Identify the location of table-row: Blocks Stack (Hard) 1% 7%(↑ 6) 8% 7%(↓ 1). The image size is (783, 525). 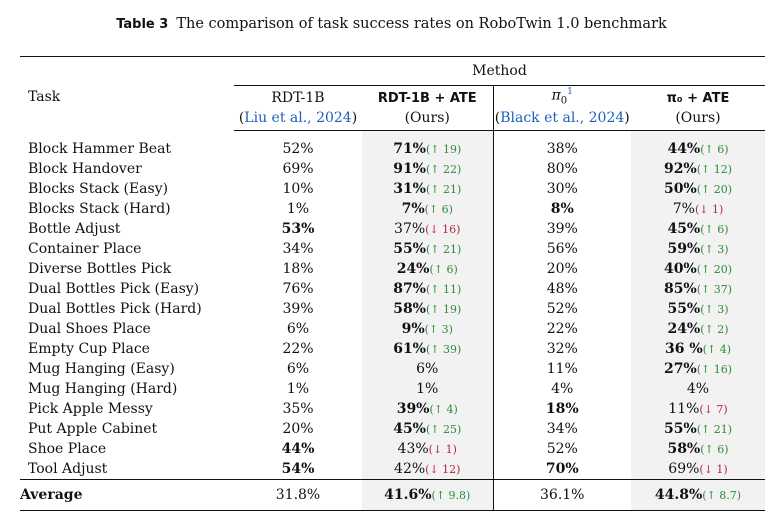
(392, 209).